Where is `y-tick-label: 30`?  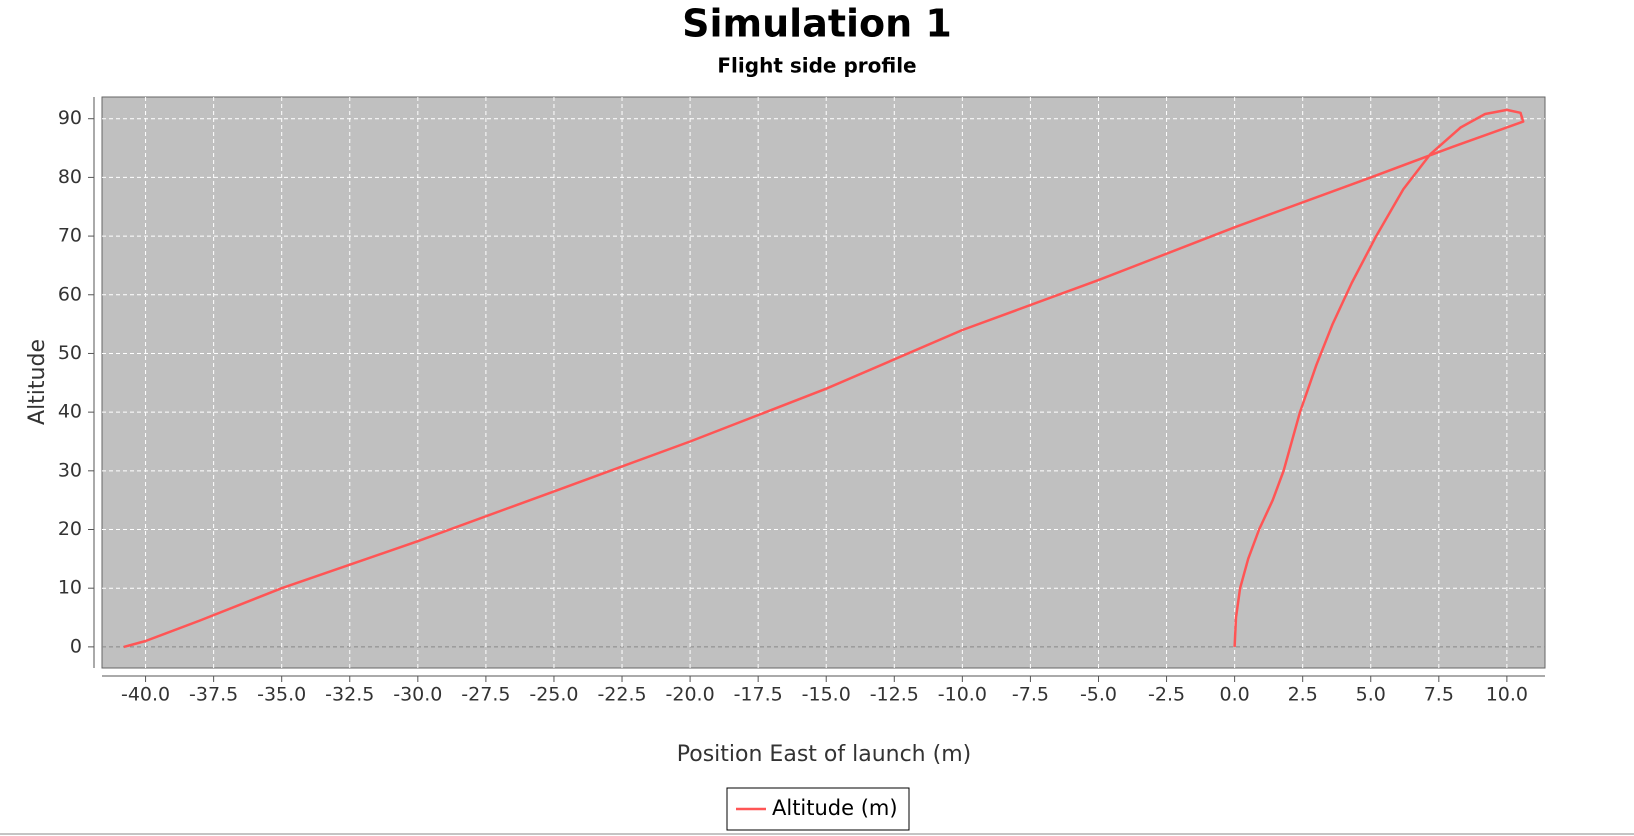
y-tick-label: 30 is located at coordinates (70, 470).